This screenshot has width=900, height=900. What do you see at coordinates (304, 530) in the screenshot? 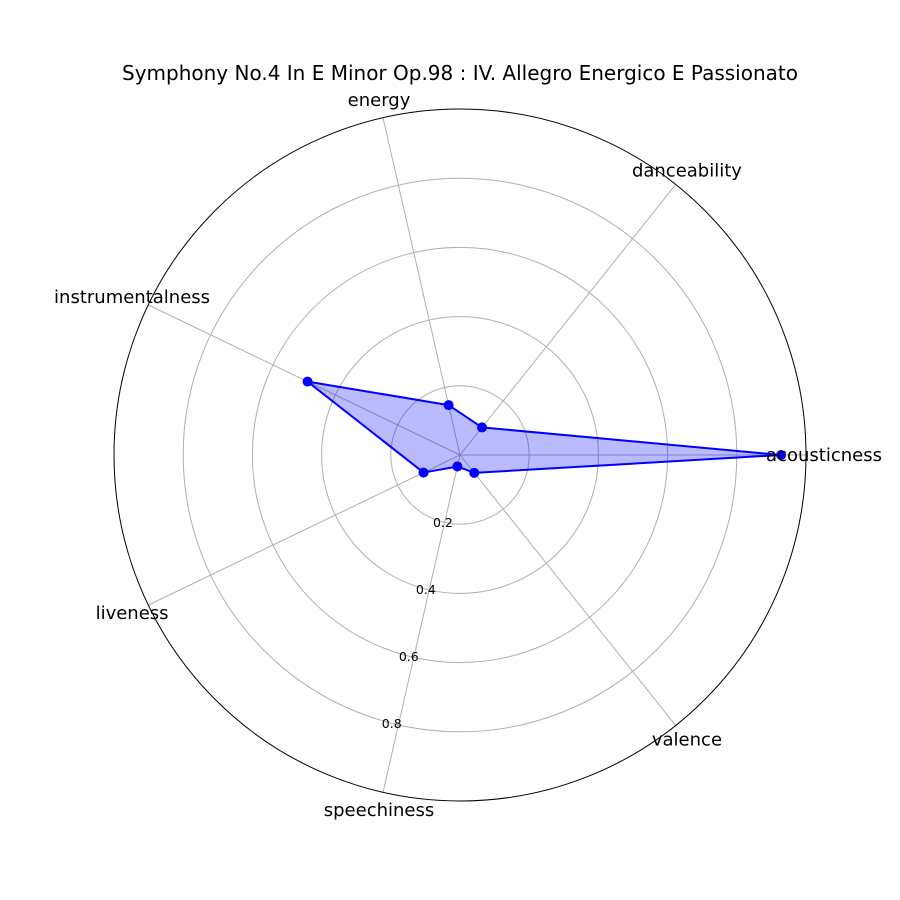
I see `spoke-liveness` at bounding box center [304, 530].